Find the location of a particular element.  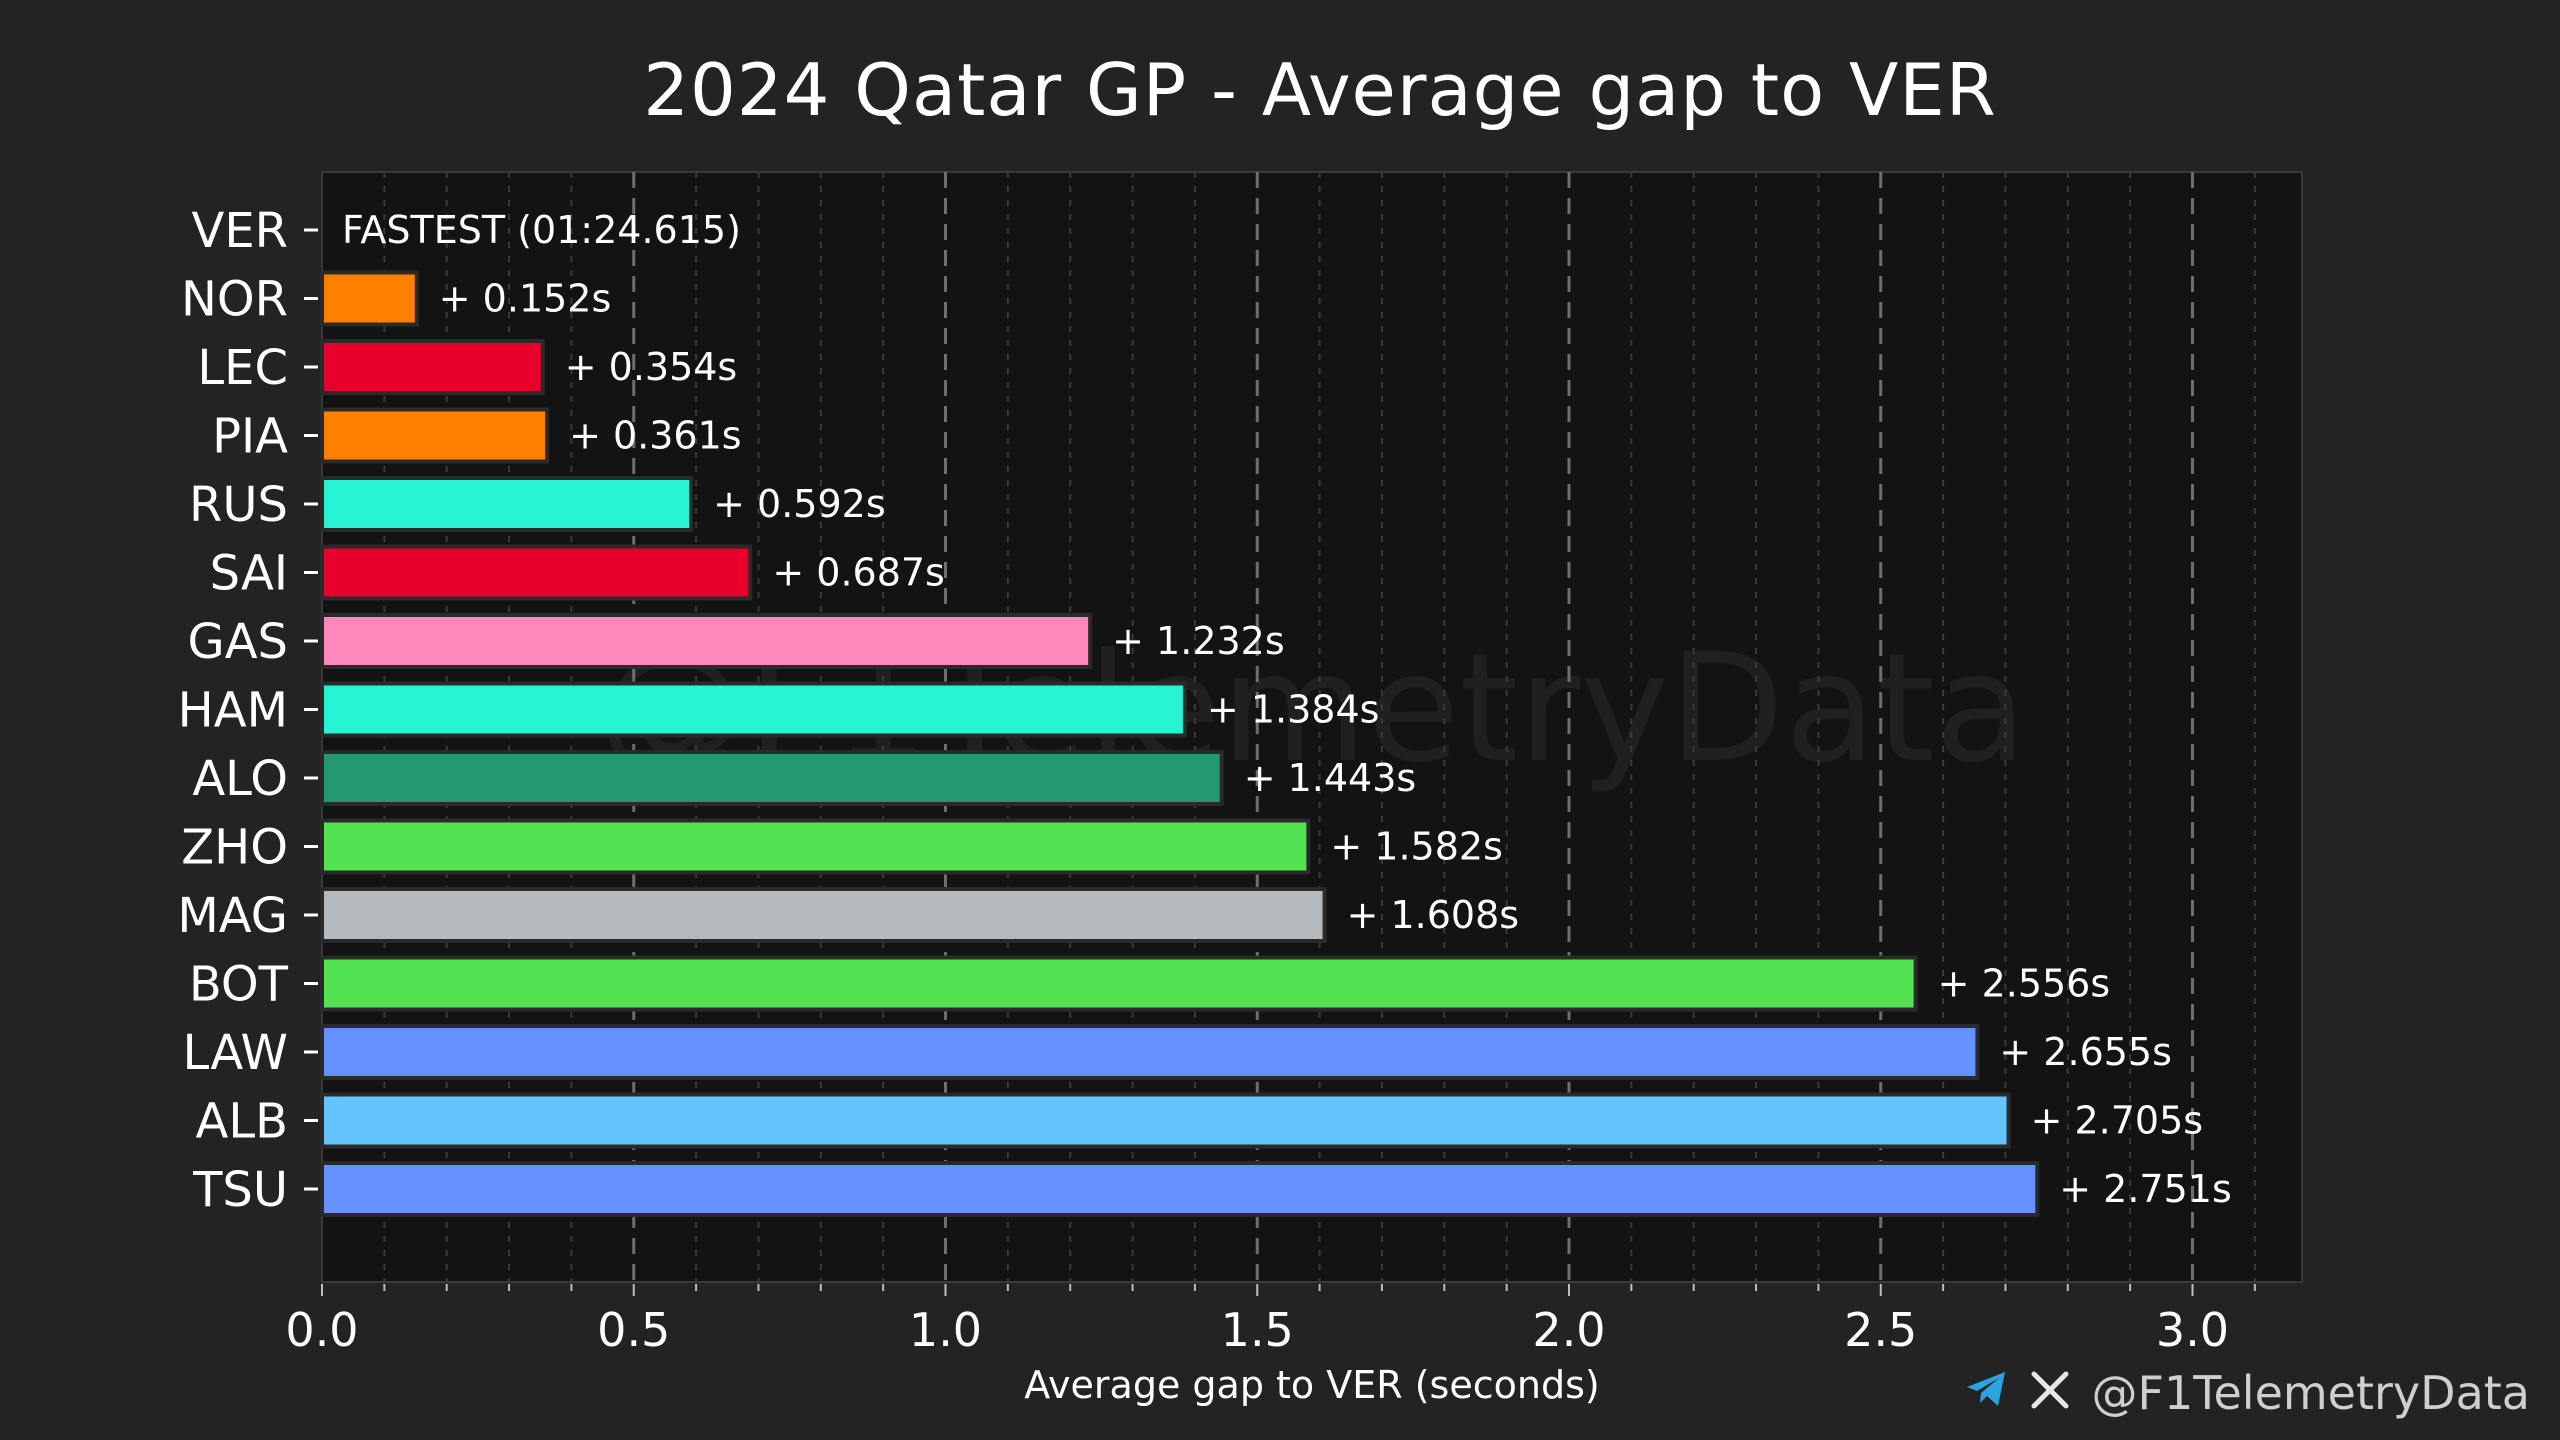

value-label-alo: + 1.443s is located at coordinates (1330, 778).